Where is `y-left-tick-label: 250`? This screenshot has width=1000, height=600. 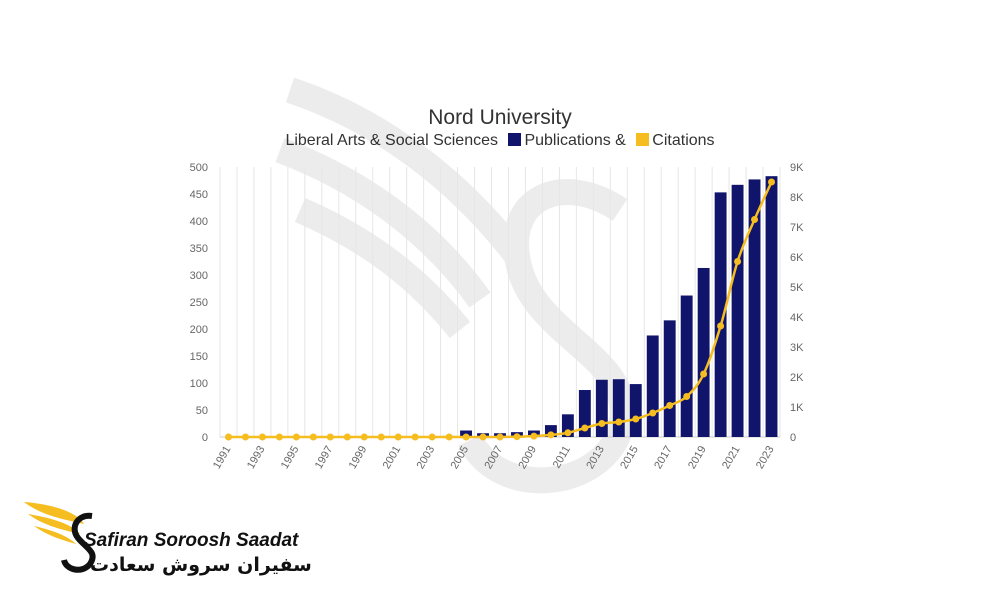
y-left-tick-label: 250 is located at coordinates (199, 303).